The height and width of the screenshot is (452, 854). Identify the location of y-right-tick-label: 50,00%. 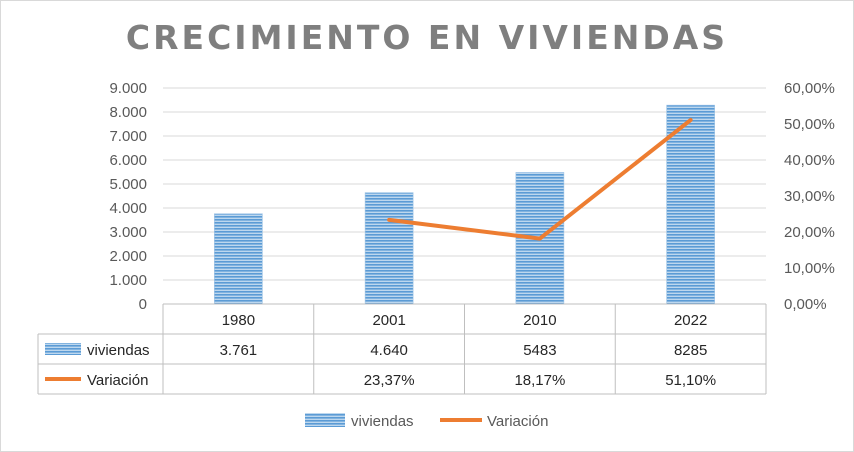
(809, 124).